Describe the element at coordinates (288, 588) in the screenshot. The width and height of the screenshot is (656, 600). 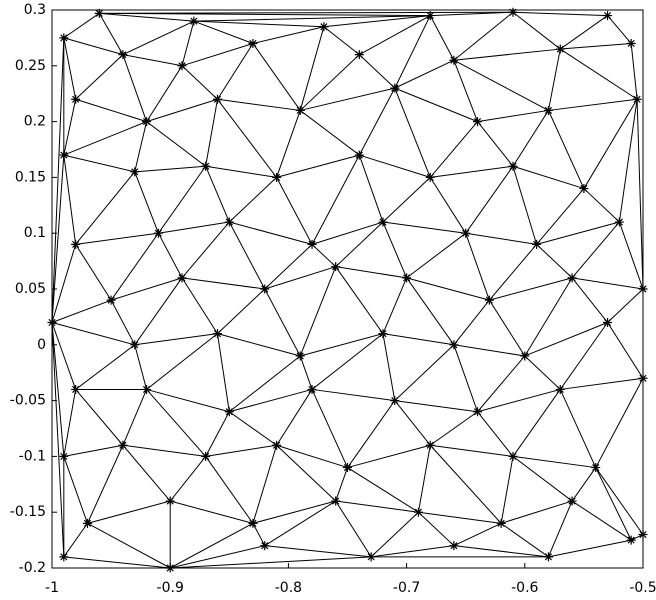
I see `x-tick-label: -0.8` at that location.